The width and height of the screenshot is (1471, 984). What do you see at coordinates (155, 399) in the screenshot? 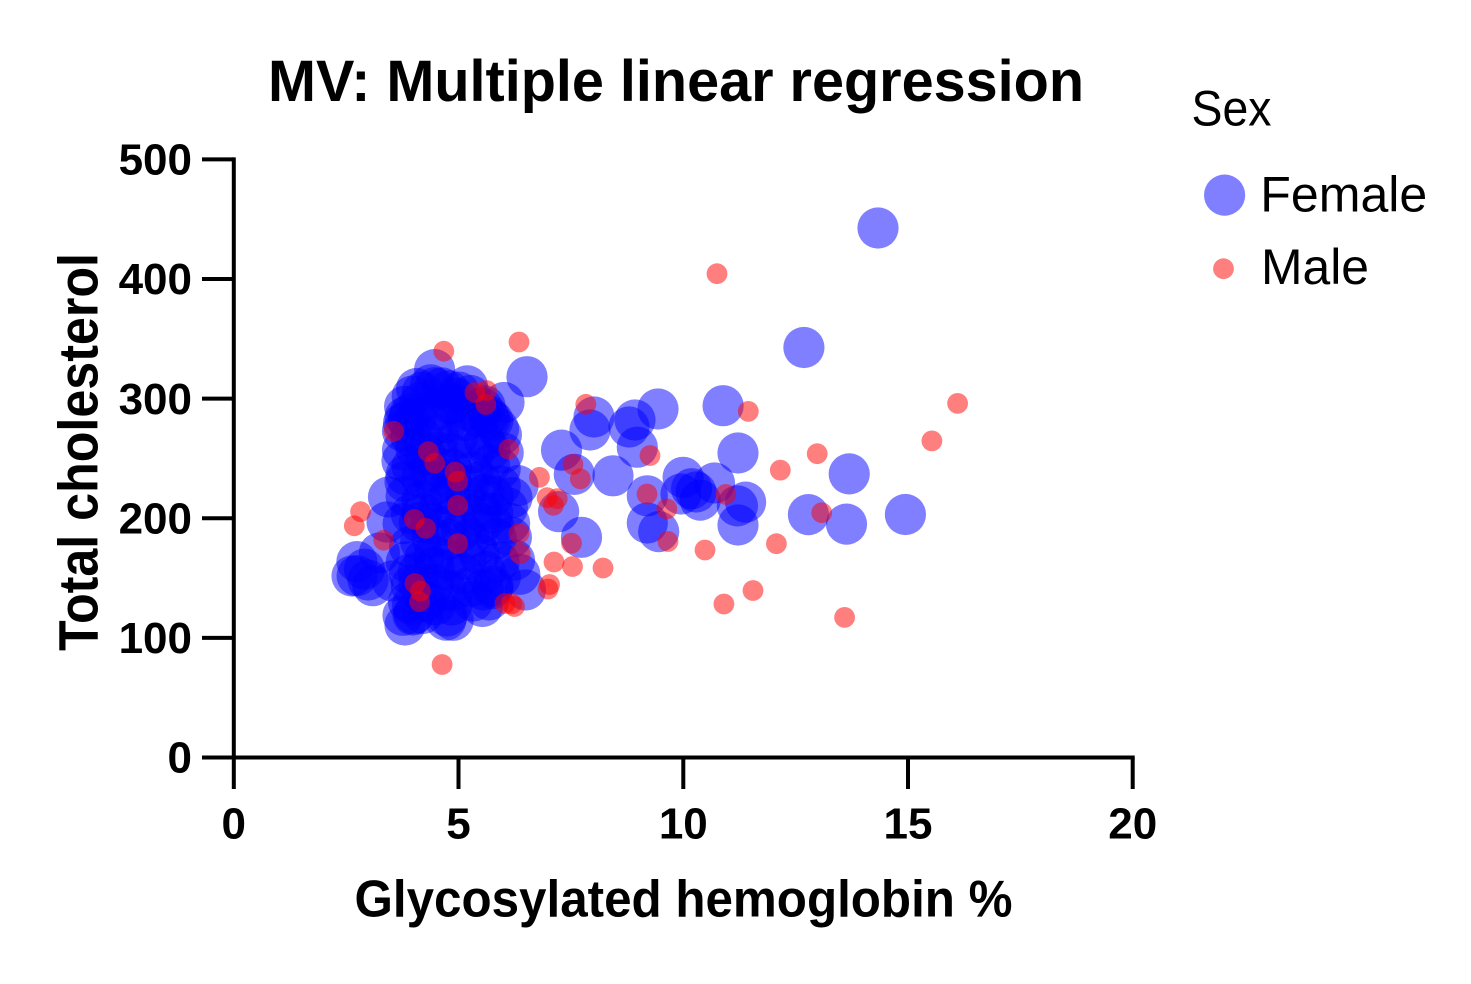
I see `svg-text: 300` at bounding box center [155, 399].